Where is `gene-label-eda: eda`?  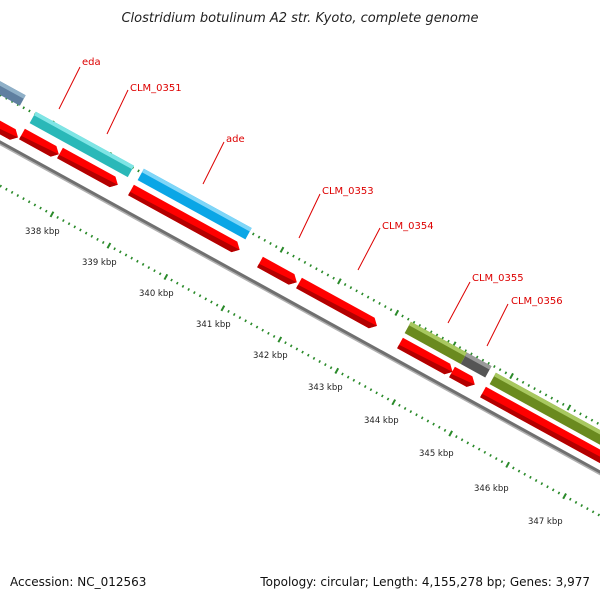 gene-label-eda: eda is located at coordinates (91, 62).